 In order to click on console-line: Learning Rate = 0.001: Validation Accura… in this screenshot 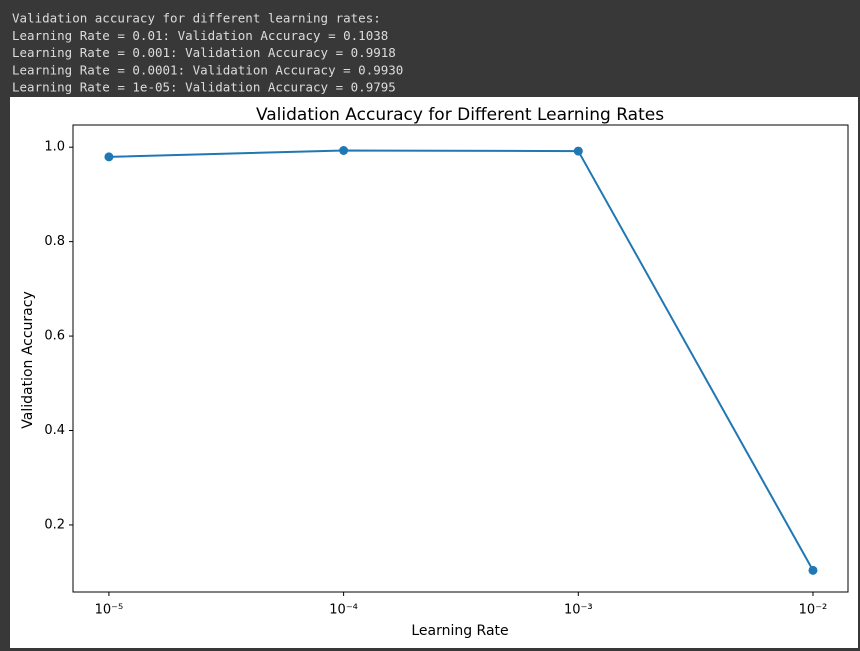, I will do `click(204, 52)`.